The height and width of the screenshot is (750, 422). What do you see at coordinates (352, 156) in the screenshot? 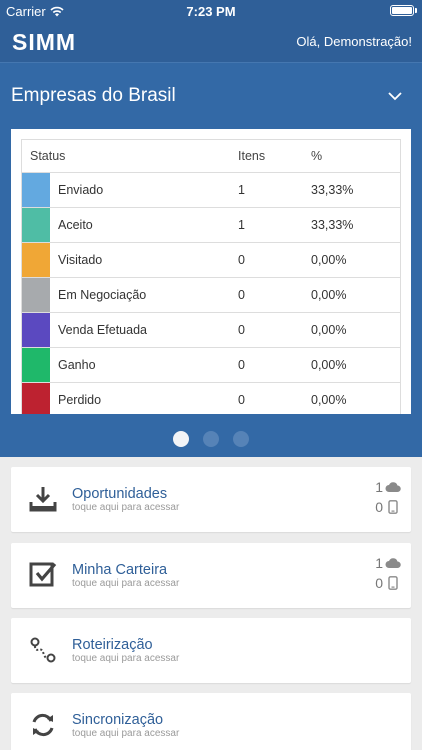
I see `column-header-percent: %` at bounding box center [352, 156].